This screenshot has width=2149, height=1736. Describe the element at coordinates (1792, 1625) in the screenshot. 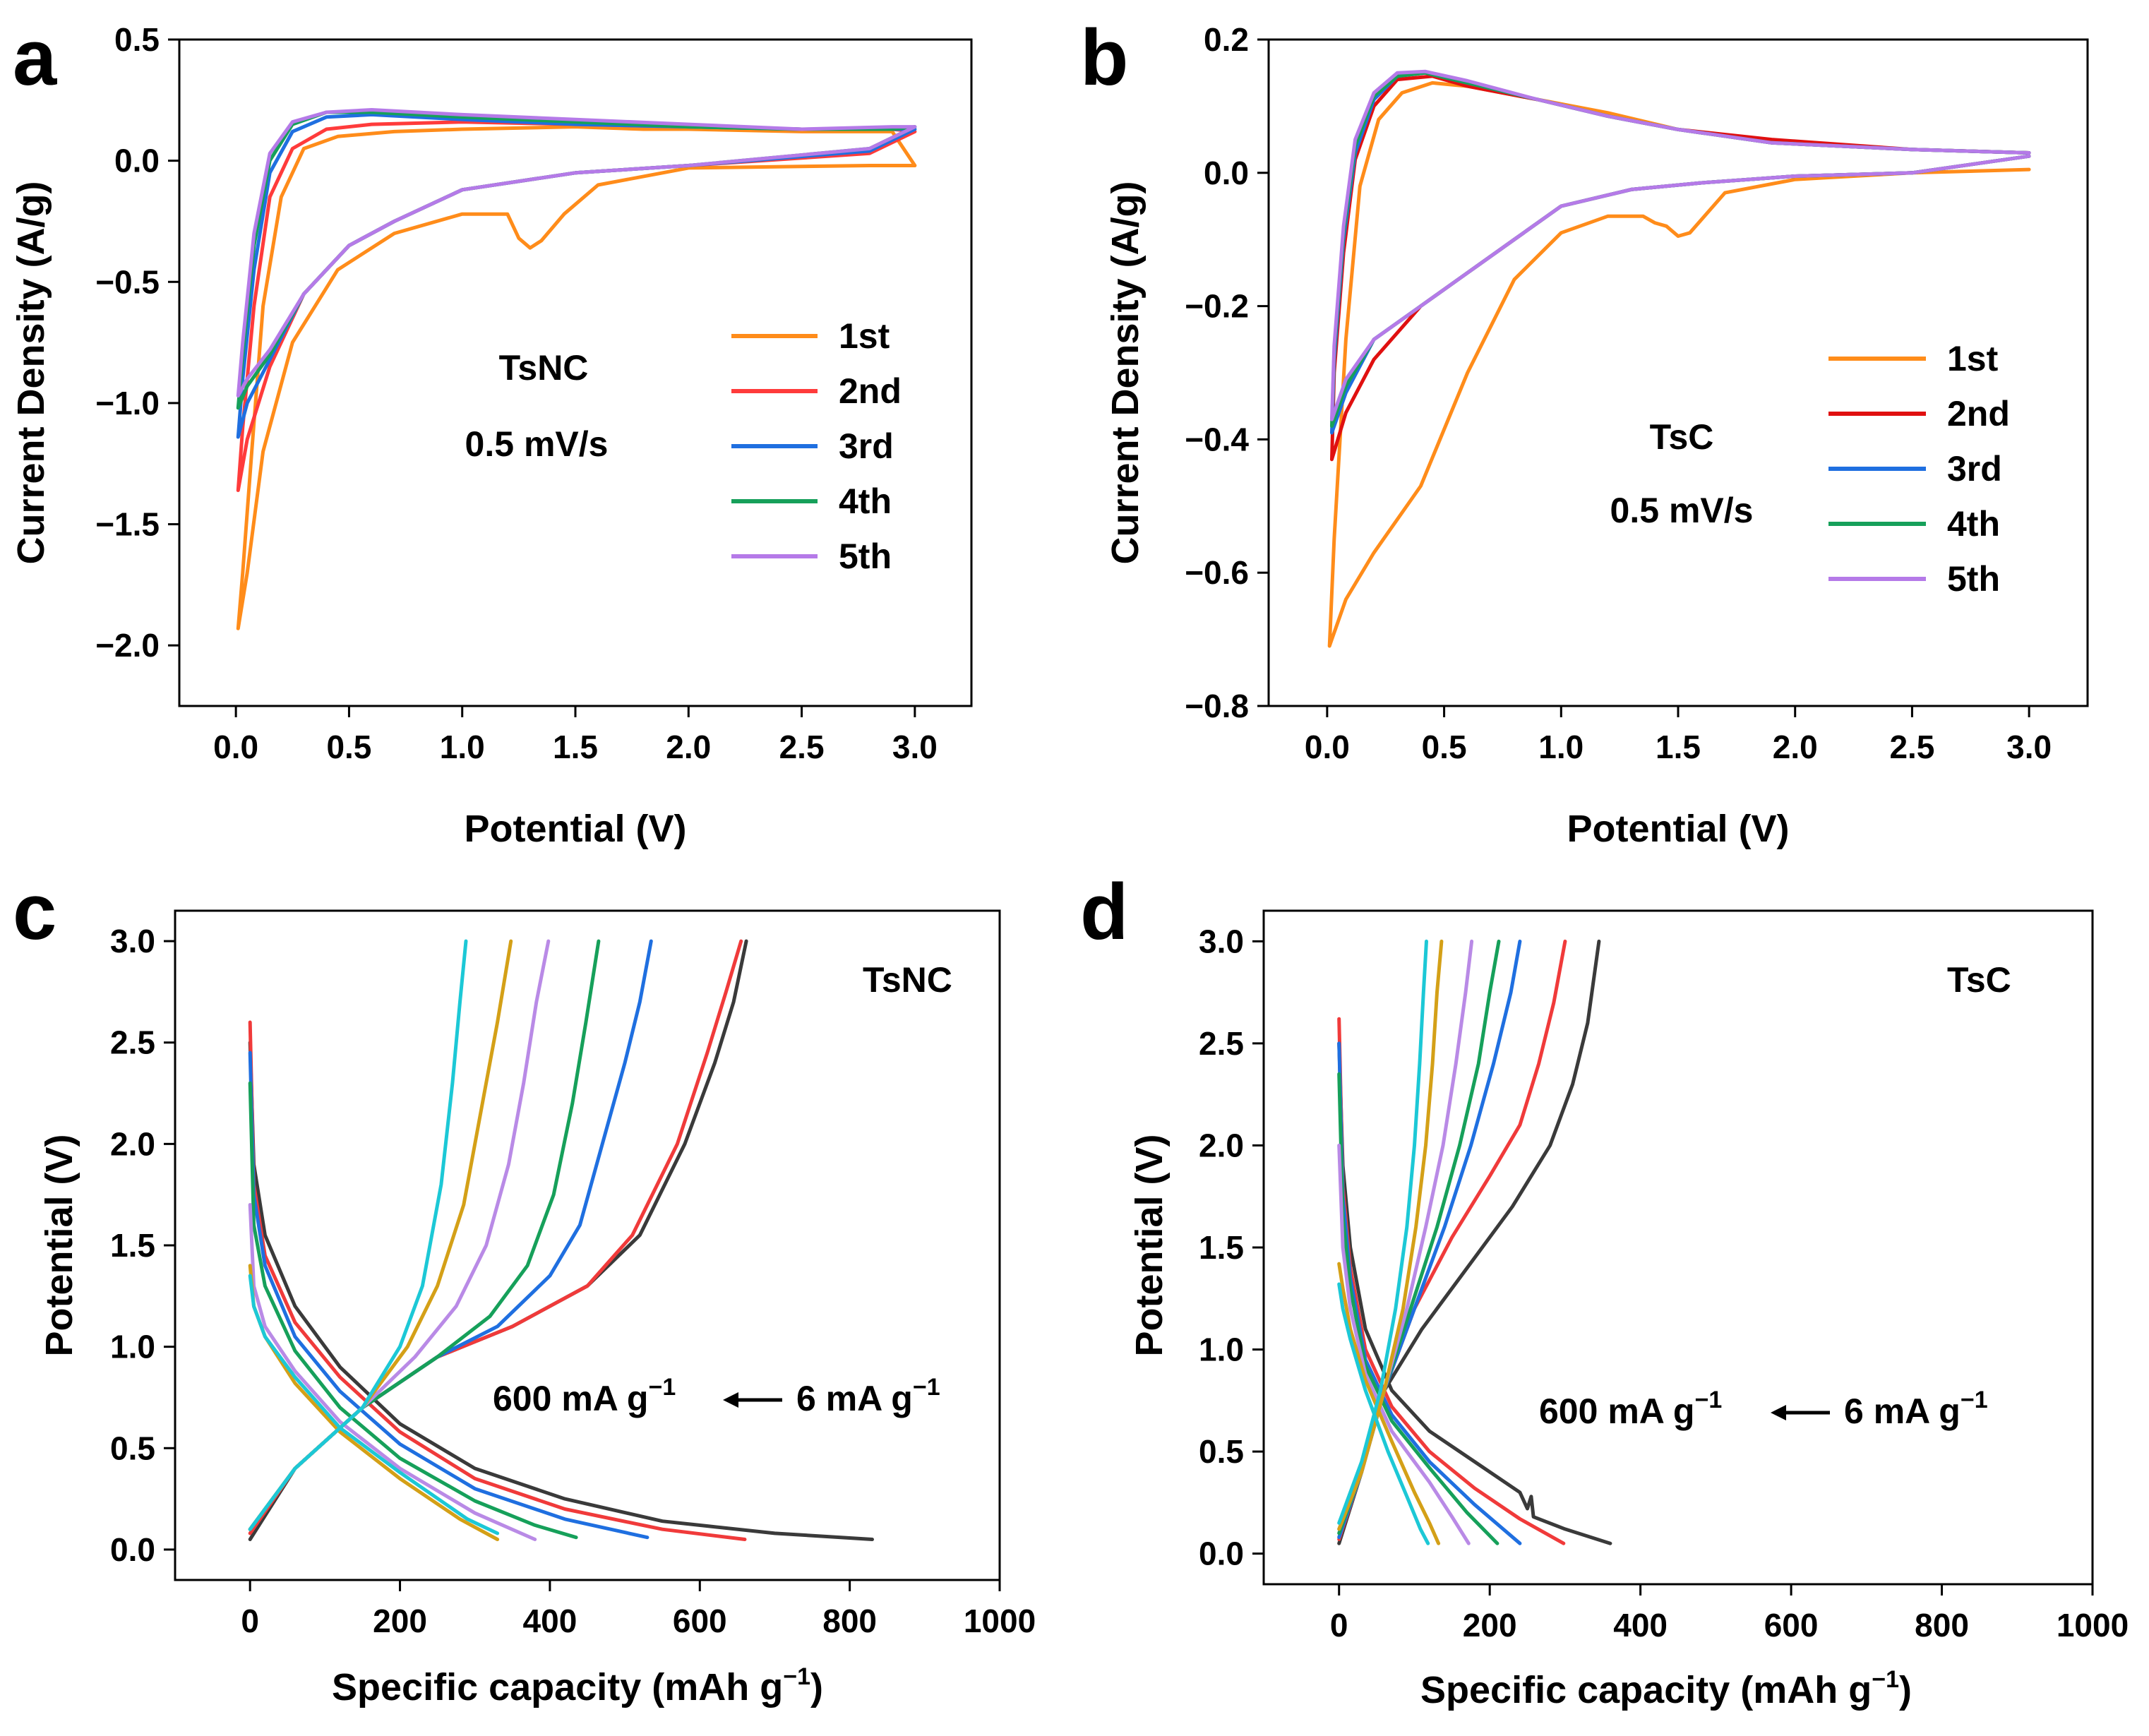

I see `x-tick-label: 600` at that location.